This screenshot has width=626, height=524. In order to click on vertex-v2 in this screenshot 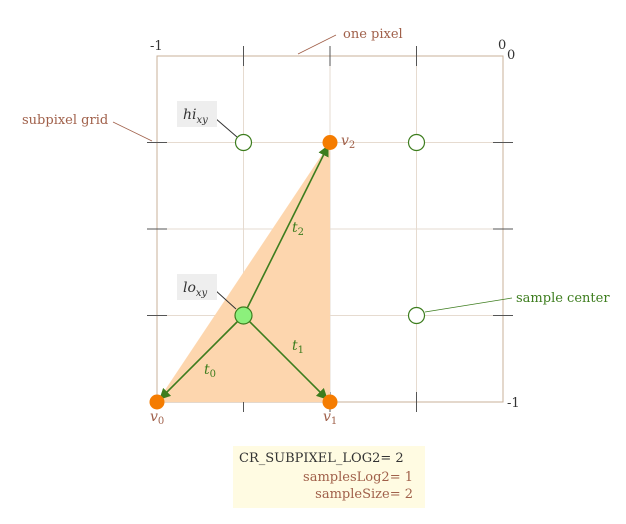, I will do `click(330, 142)`.